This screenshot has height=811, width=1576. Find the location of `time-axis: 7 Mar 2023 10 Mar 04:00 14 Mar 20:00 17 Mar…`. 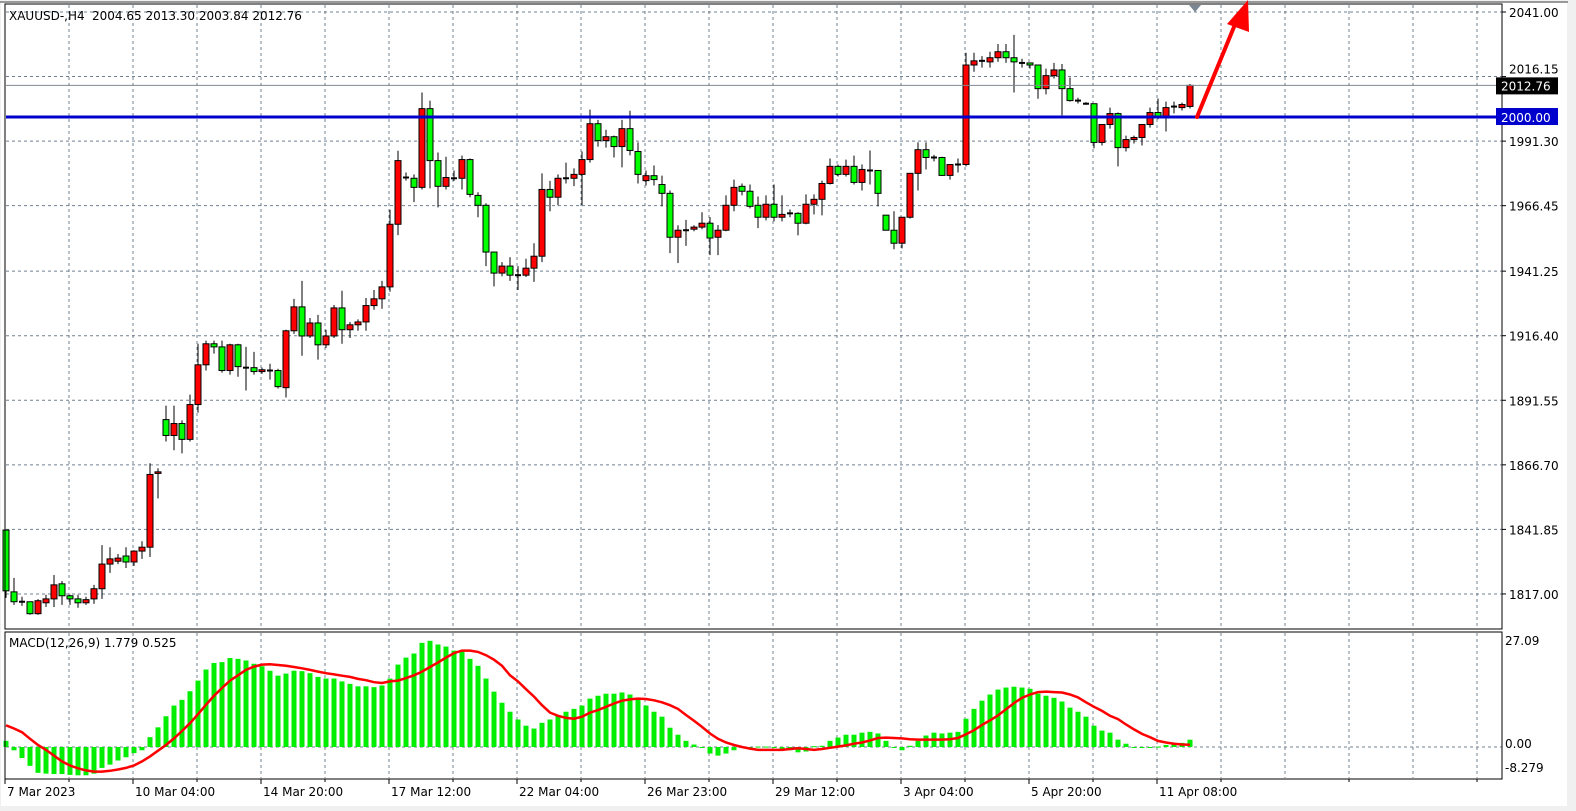

time-axis: 7 Mar 2023 10 Mar 04:00 14 Mar 20:00 17 Mar… is located at coordinates (741, 789).